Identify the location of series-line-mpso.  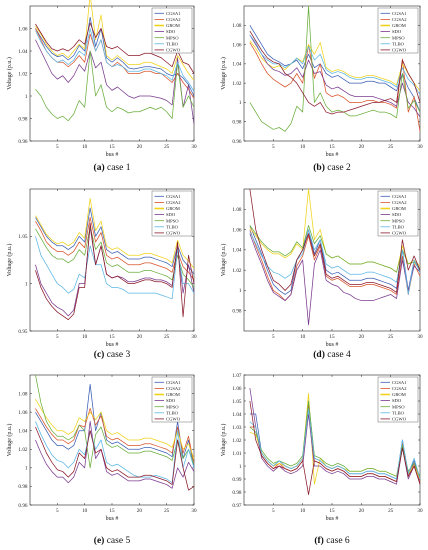
(335, 68).